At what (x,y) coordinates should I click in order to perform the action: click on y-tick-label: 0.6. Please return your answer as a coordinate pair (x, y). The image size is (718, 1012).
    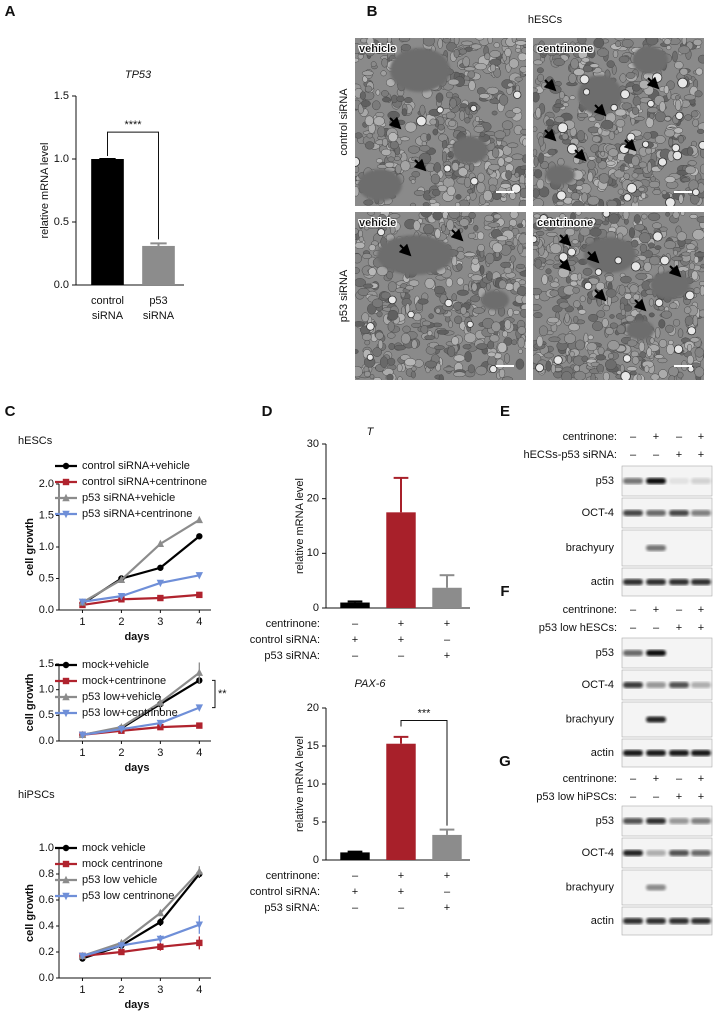
    Looking at the image, I should click on (46, 900).